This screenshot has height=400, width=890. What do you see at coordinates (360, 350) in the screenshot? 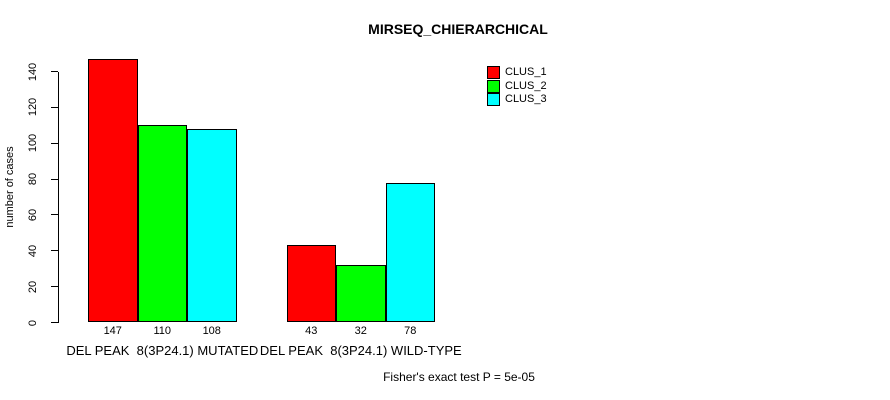
I see `x-category-label: DEL PEAK 8(3P24.1) WILD-TYPE` at bounding box center [360, 350].